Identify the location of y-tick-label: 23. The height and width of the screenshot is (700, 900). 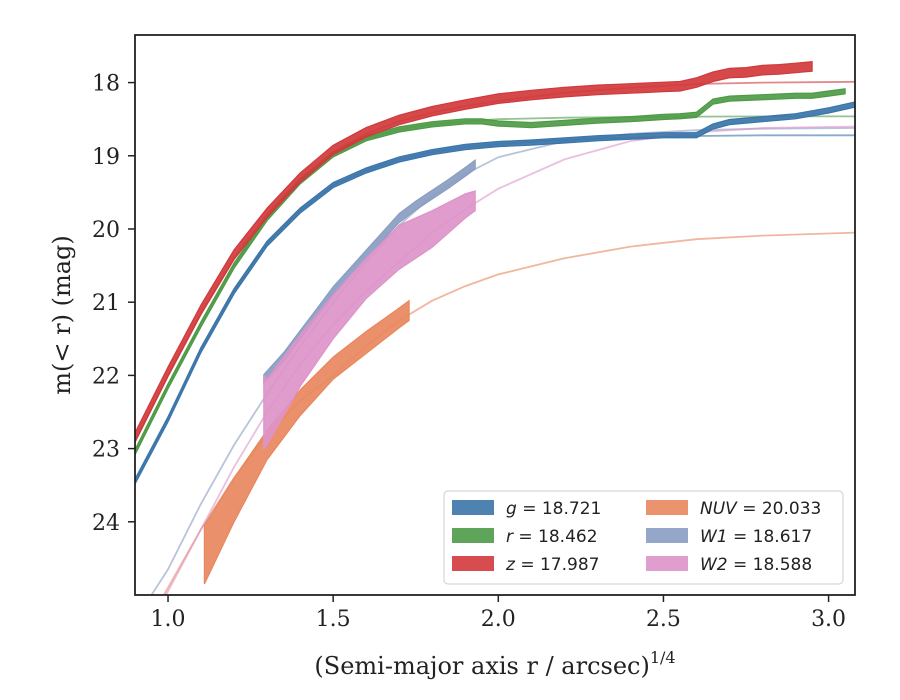
(106, 450).